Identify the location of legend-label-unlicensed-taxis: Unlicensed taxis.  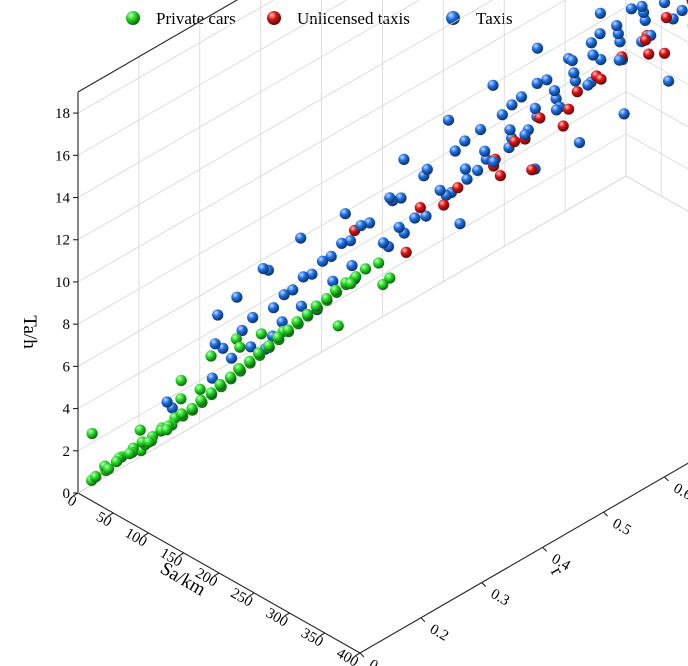
(353, 18).